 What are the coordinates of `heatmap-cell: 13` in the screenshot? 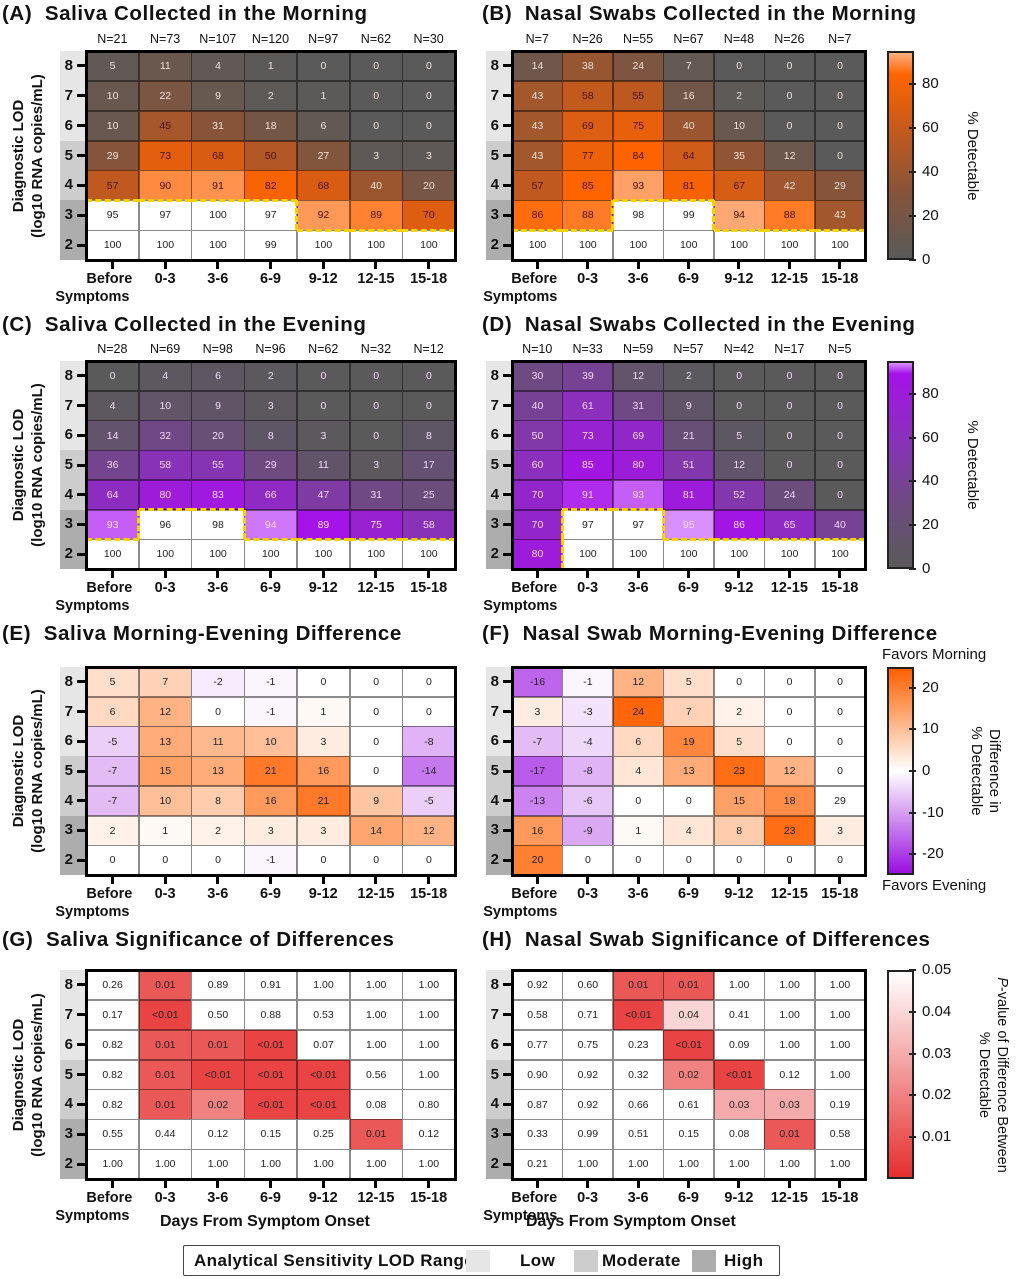 It's located at (218, 771).